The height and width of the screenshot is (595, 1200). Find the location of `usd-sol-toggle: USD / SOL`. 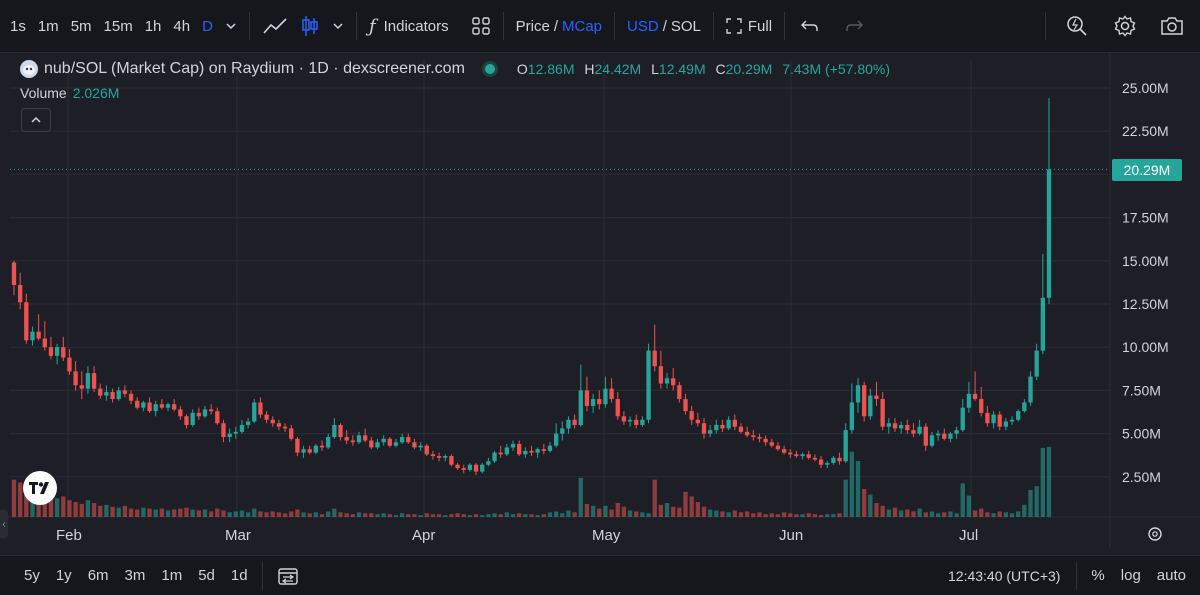

usd-sol-toggle: USD / SOL is located at coordinates (664, 26).